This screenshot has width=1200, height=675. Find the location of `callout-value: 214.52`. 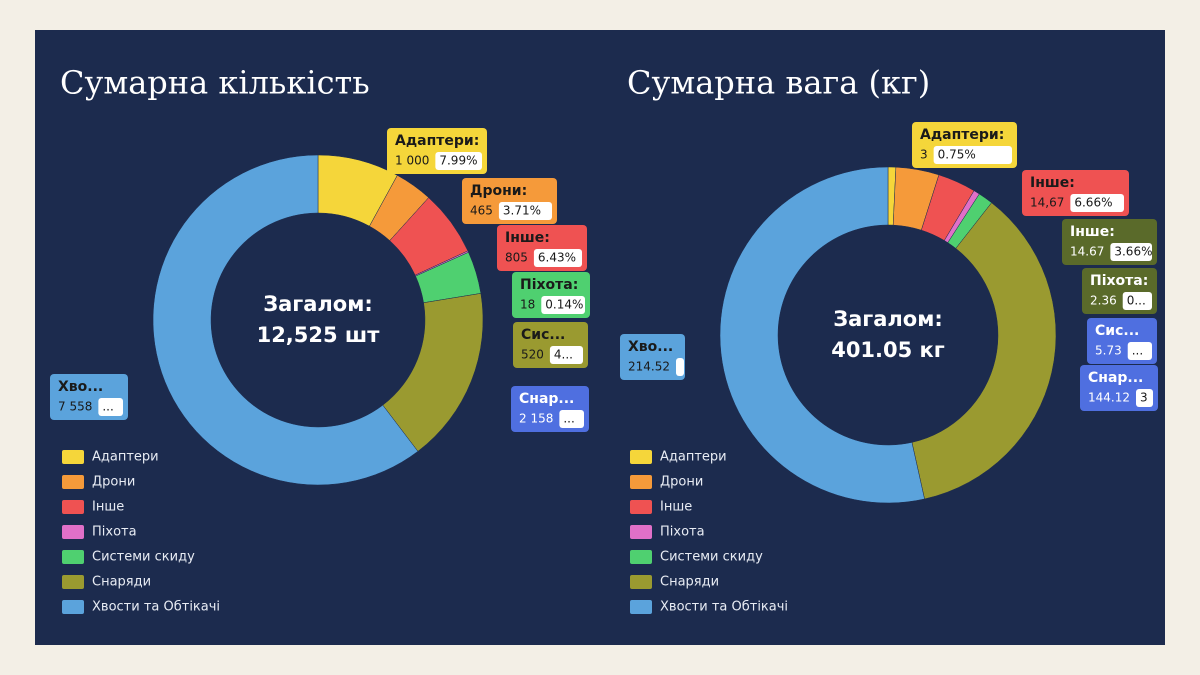

callout-value: 214.52 is located at coordinates (649, 367).